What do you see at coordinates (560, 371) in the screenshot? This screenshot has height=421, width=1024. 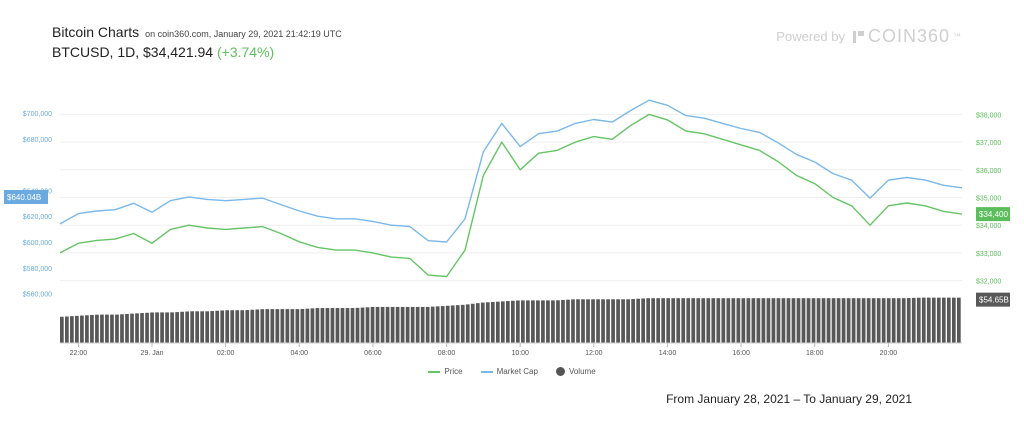 I see `legend-volume-swatch` at bounding box center [560, 371].